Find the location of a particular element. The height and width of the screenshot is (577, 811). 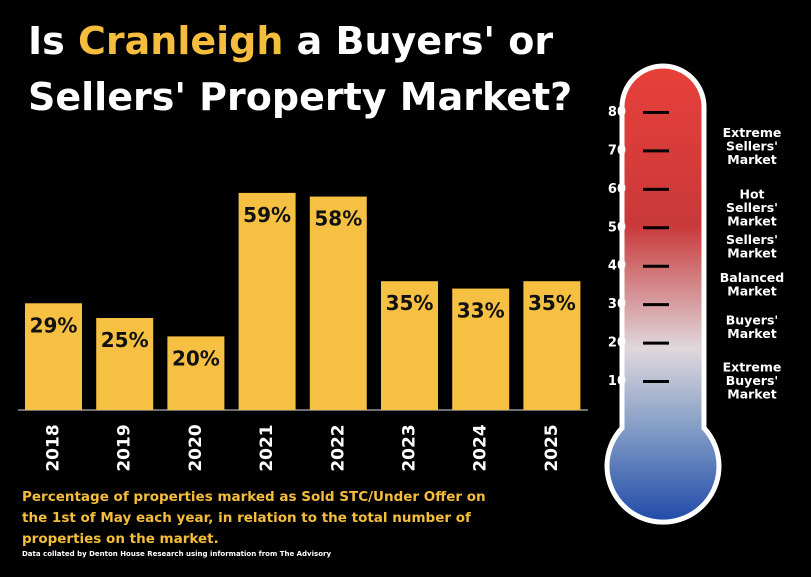

y-tick-label: 60 is located at coordinates (617, 189).